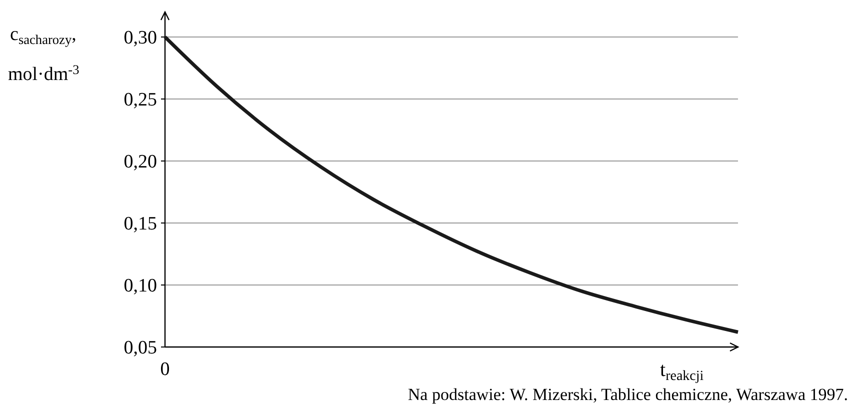 Image resolution: width=864 pixels, height=413 pixels. What do you see at coordinates (140, 348) in the screenshot?
I see `y-tick-label: 0,05` at bounding box center [140, 348].